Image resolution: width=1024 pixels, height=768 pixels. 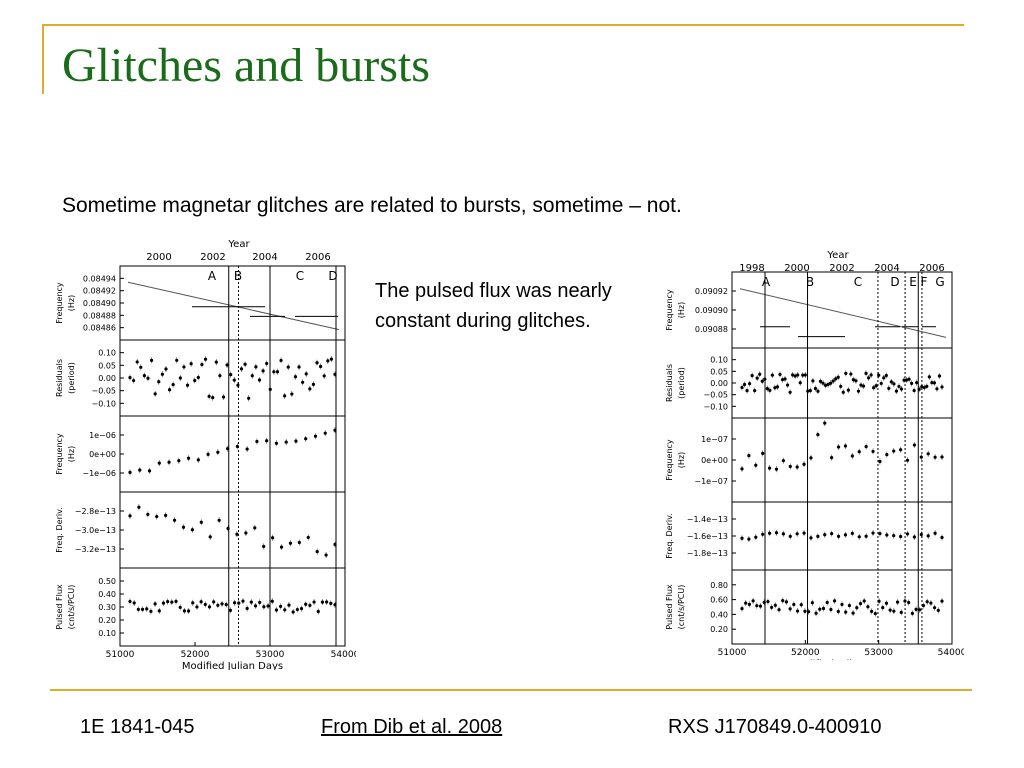 What do you see at coordinates (158, 257) in the screenshot?
I see `year-tick-label: 2000` at bounding box center [158, 257].